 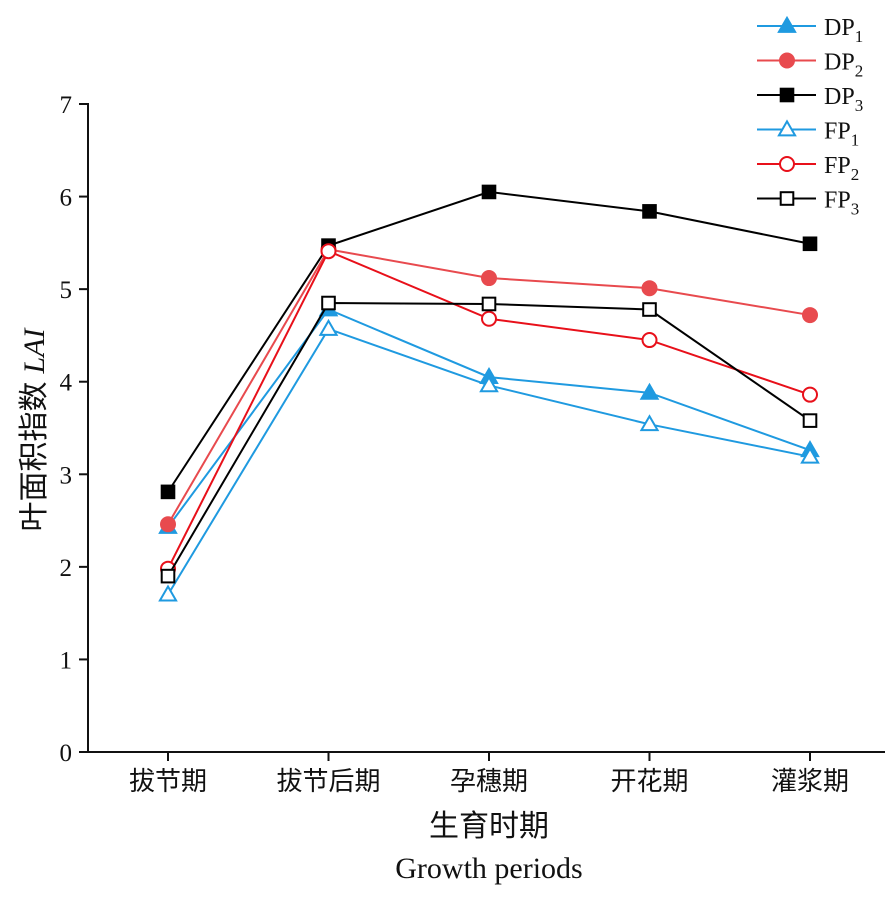 I want to click on legend-item-fp3: FP3, so click(x=808, y=203).